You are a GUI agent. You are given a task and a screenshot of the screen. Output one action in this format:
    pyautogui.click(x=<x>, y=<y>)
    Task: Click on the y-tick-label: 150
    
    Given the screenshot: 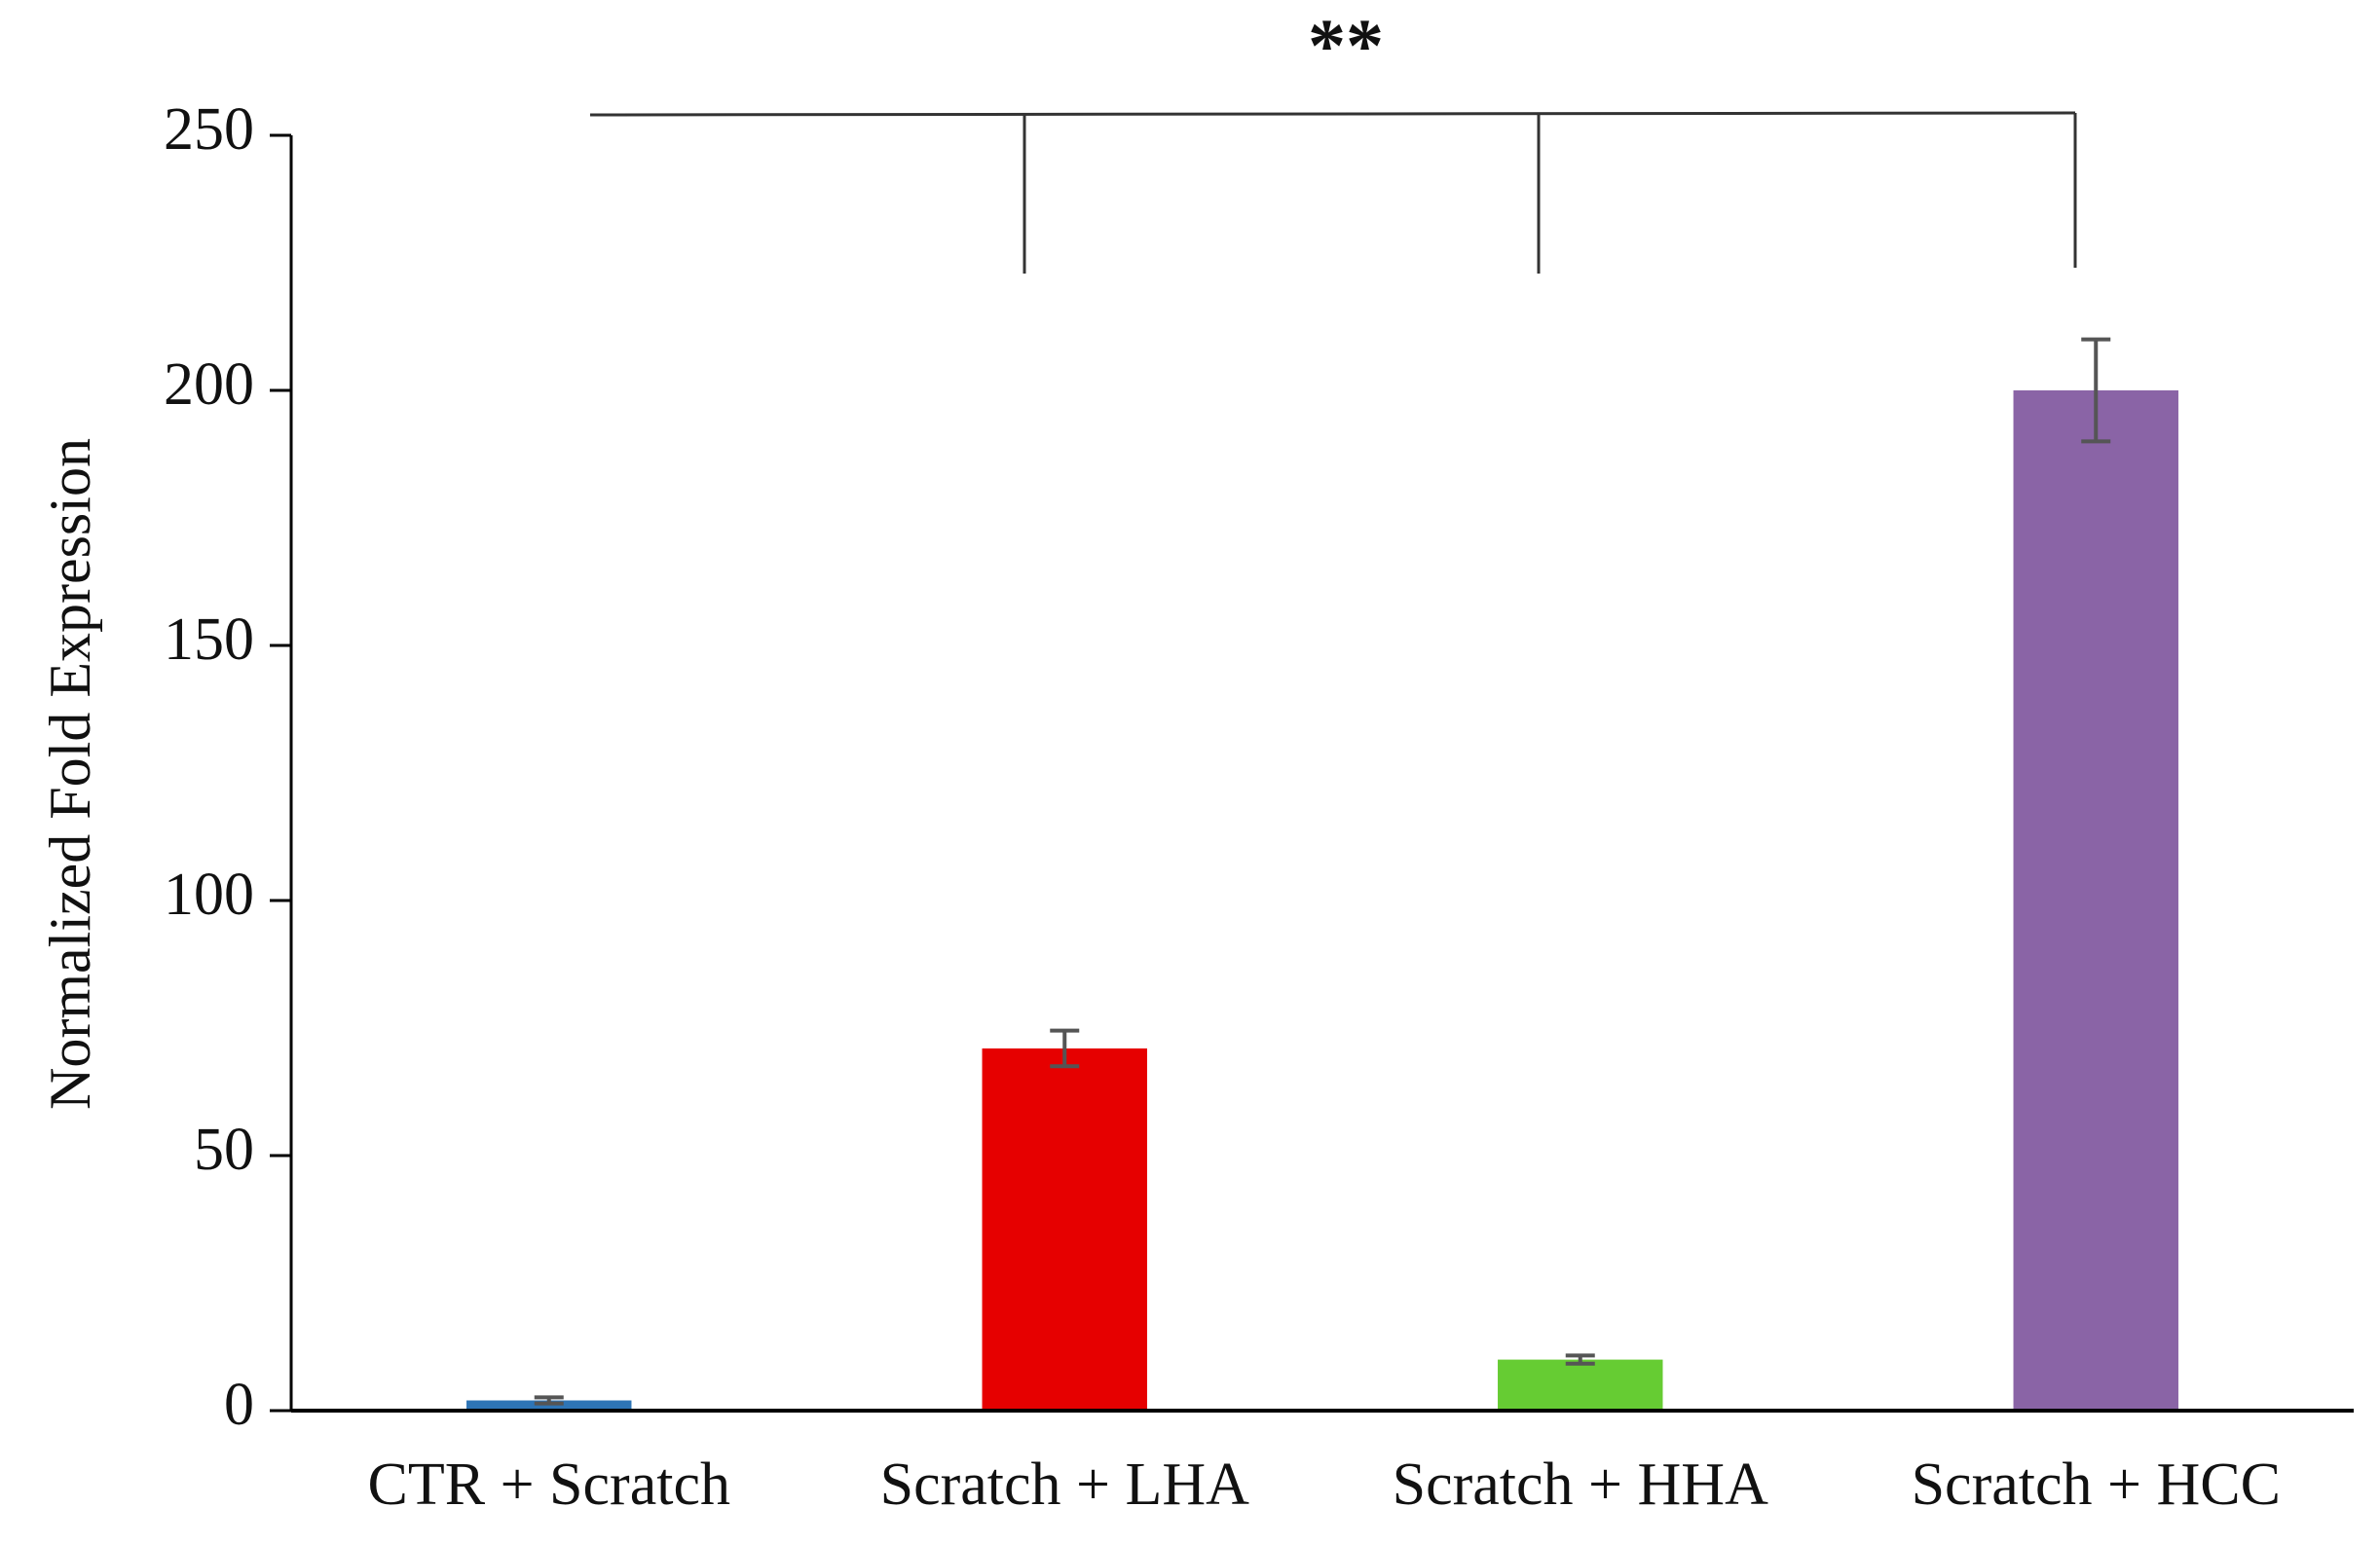 What is the action you would take?
    pyautogui.click(x=209, y=640)
    